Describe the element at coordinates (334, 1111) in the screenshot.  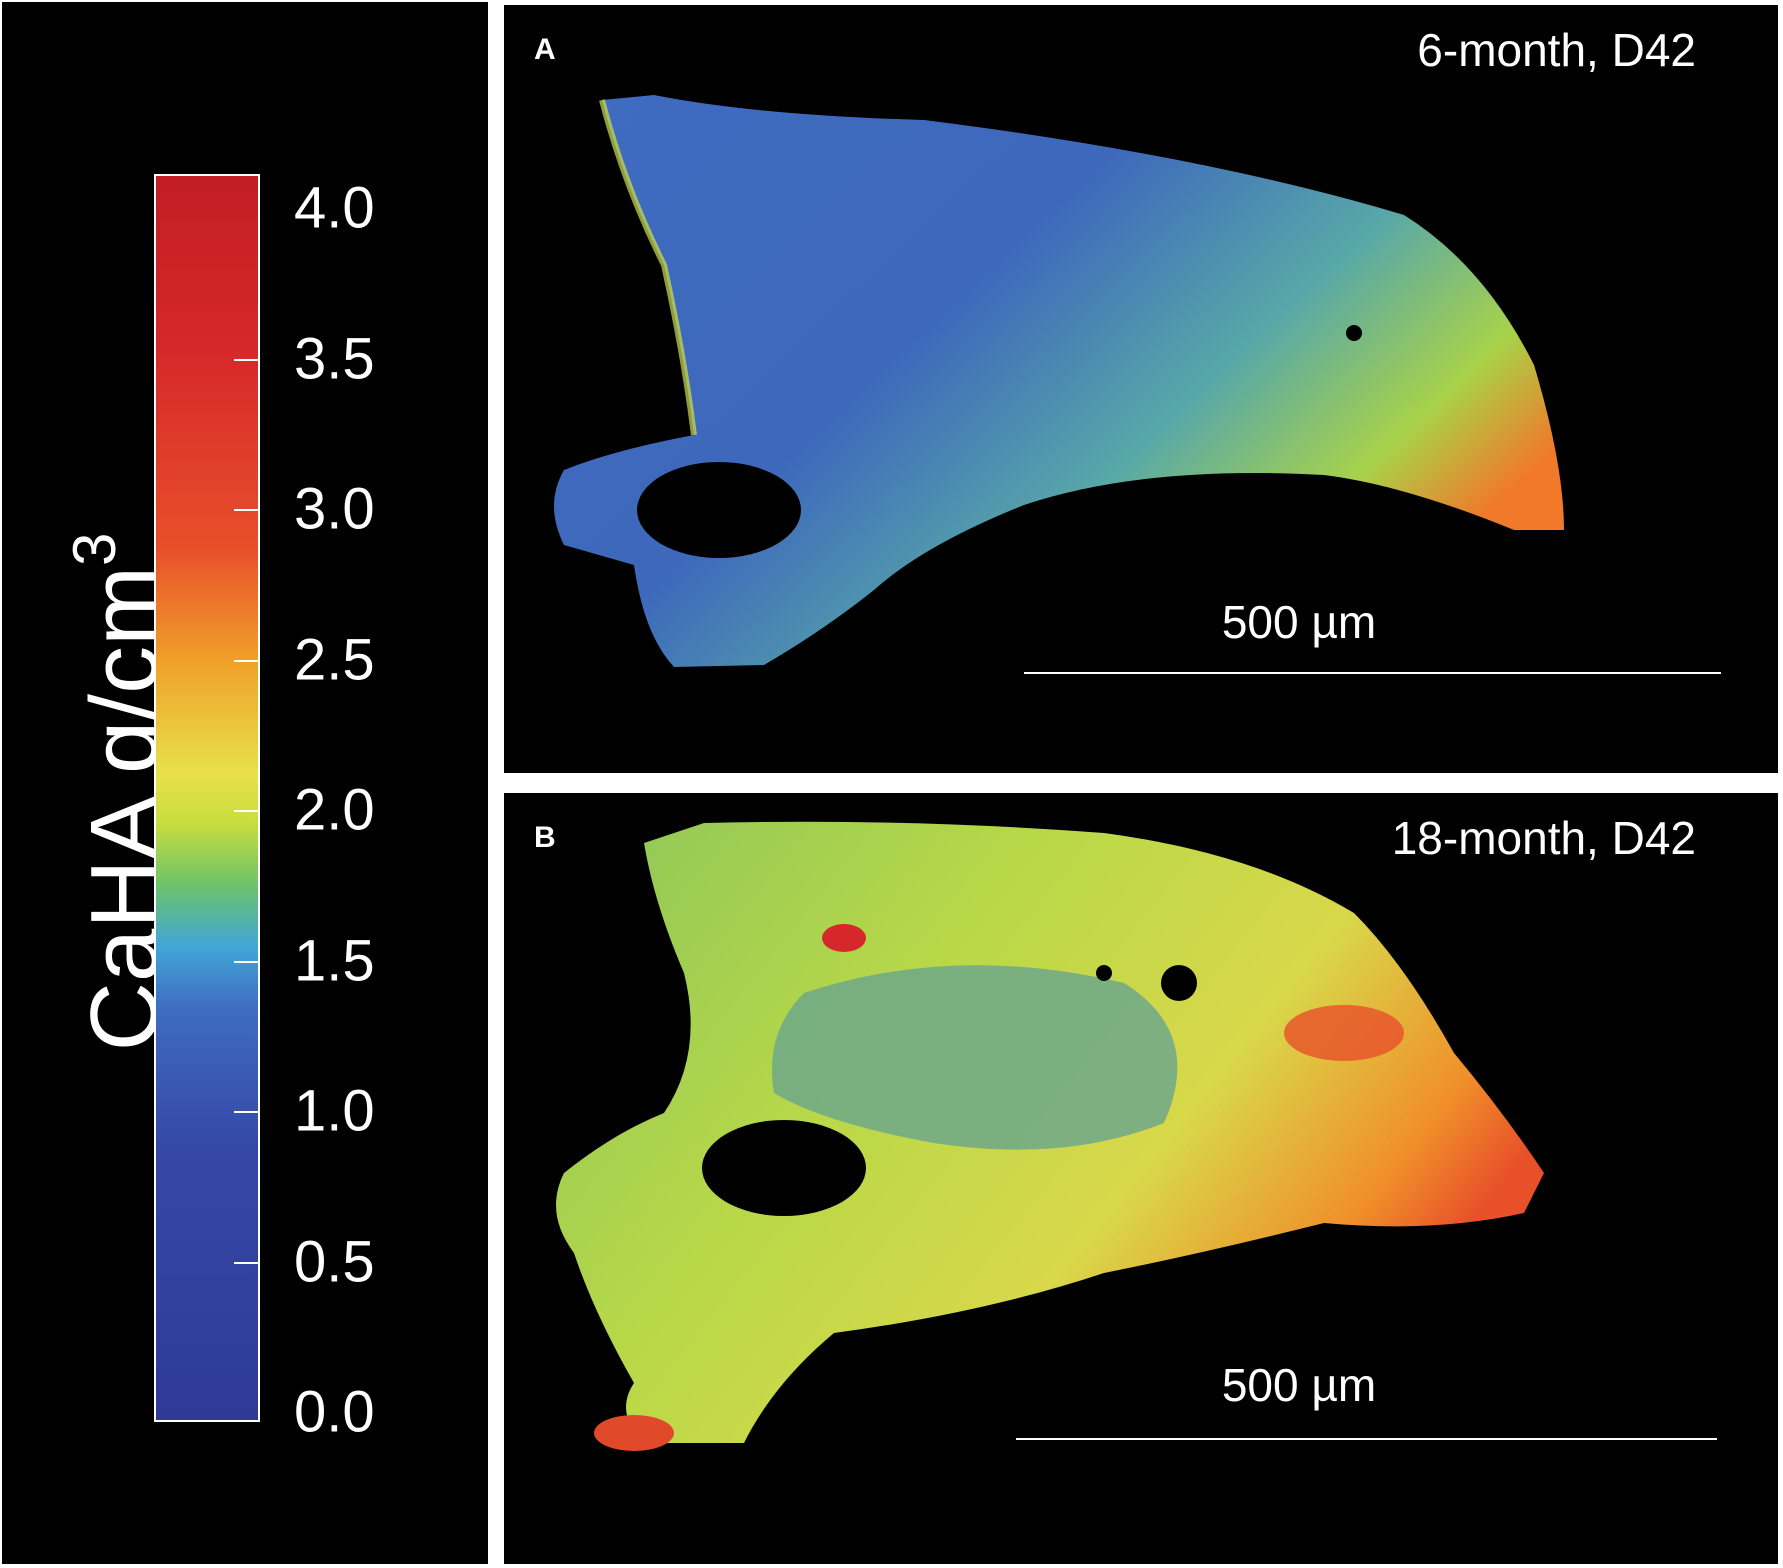
I see `colorbar-tick-label: 1.0` at that location.